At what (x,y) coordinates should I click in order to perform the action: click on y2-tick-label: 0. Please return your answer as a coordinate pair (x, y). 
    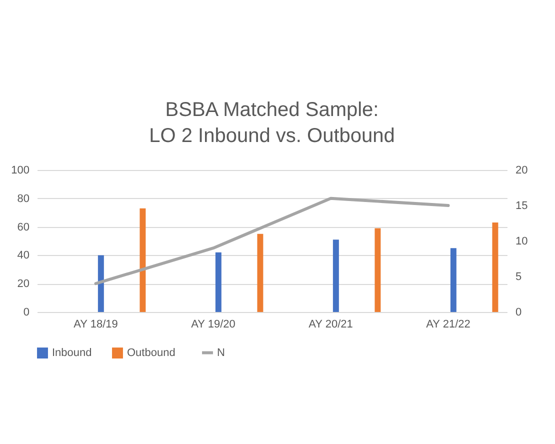
    Looking at the image, I should click on (519, 312).